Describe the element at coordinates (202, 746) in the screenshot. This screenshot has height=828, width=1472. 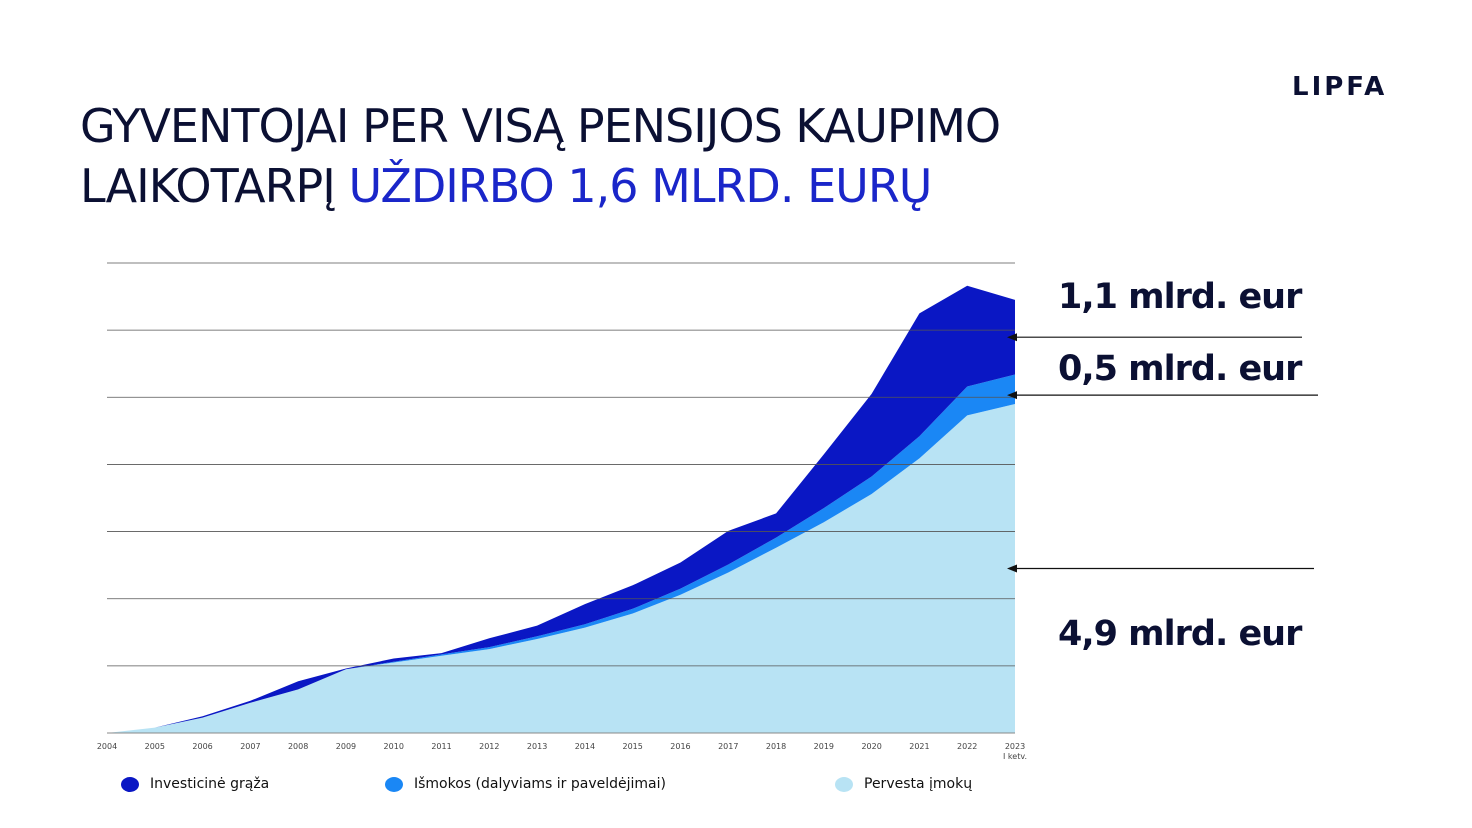
I see `x-tick-label: 2006` at that location.